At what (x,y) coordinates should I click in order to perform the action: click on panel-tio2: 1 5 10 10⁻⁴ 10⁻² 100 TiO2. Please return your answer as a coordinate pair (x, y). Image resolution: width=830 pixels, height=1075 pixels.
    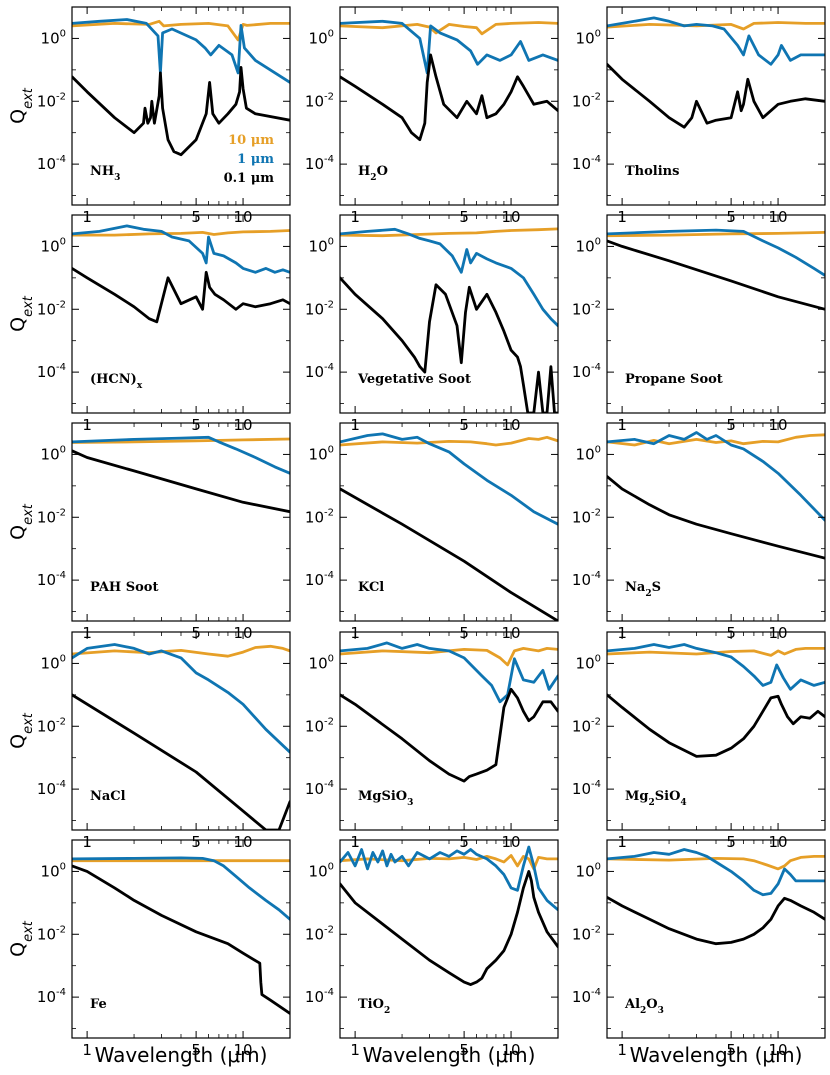
    Looking at the image, I should click on (432, 949).